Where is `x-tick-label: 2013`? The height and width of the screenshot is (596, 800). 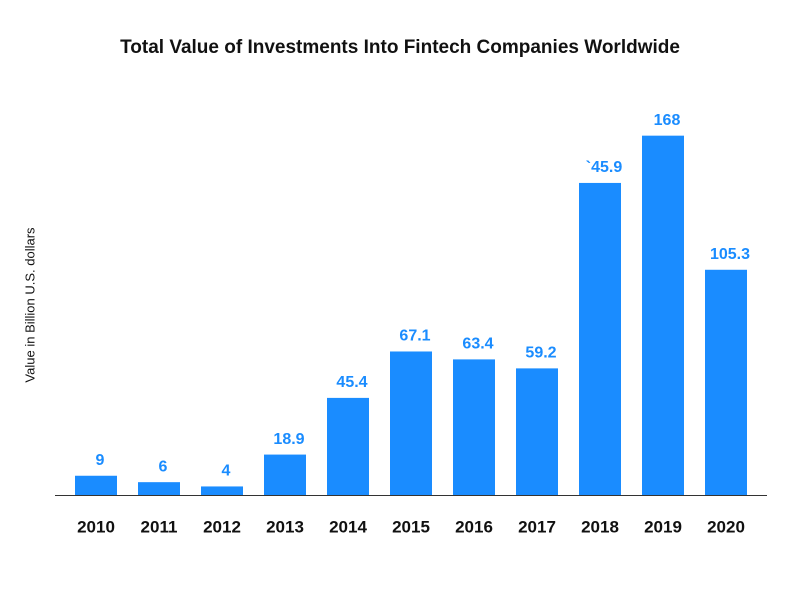 x-tick-label: 2013 is located at coordinates (285, 526).